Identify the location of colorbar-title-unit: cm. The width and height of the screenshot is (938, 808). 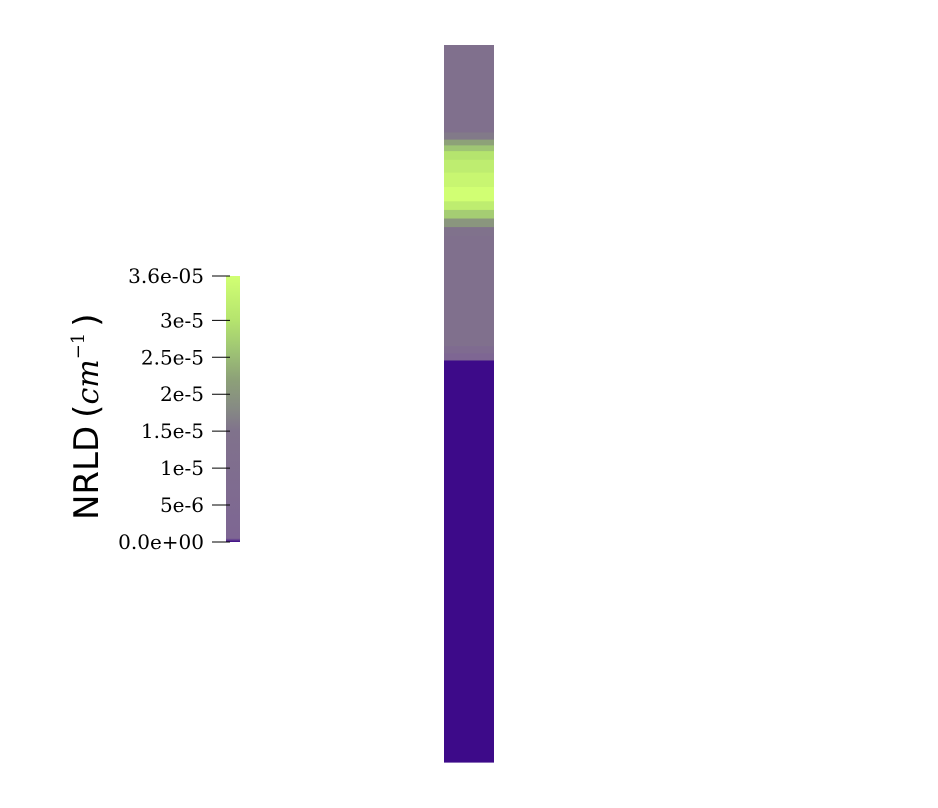
(88, 381).